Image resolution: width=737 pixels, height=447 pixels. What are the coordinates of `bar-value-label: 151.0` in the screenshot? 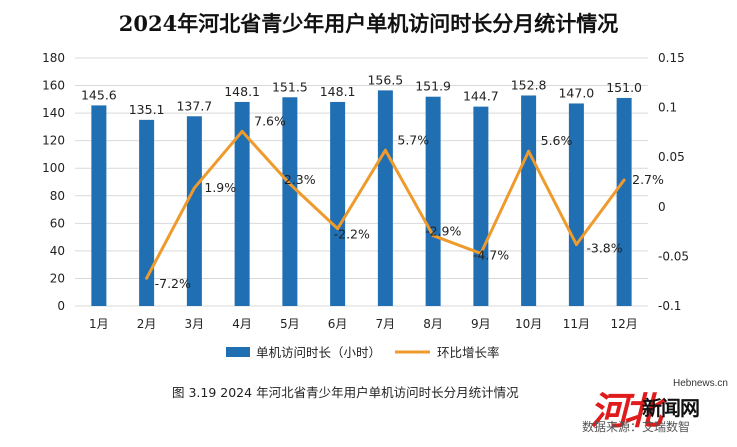 It's located at (624, 87).